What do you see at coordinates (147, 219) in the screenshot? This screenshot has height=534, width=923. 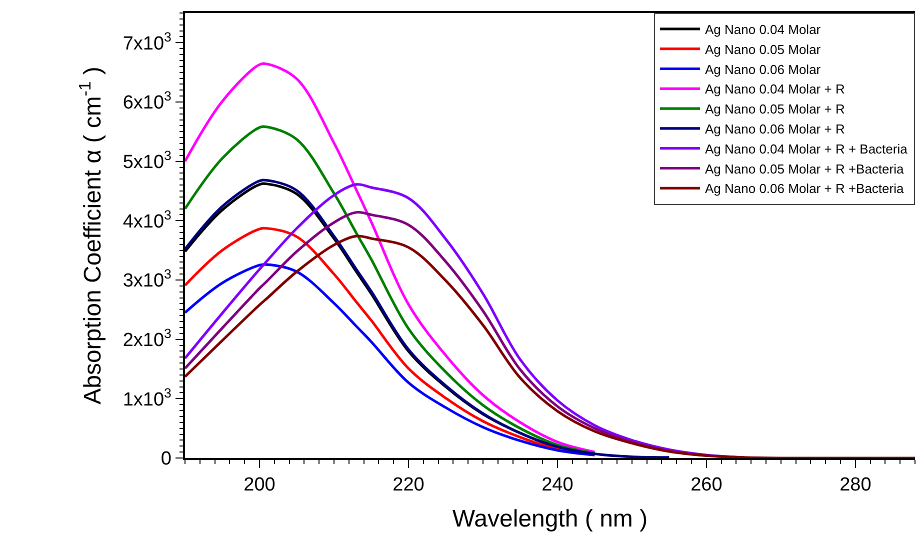 I see `y-tick-label: 4x10$^{3}$` at bounding box center [147, 219].